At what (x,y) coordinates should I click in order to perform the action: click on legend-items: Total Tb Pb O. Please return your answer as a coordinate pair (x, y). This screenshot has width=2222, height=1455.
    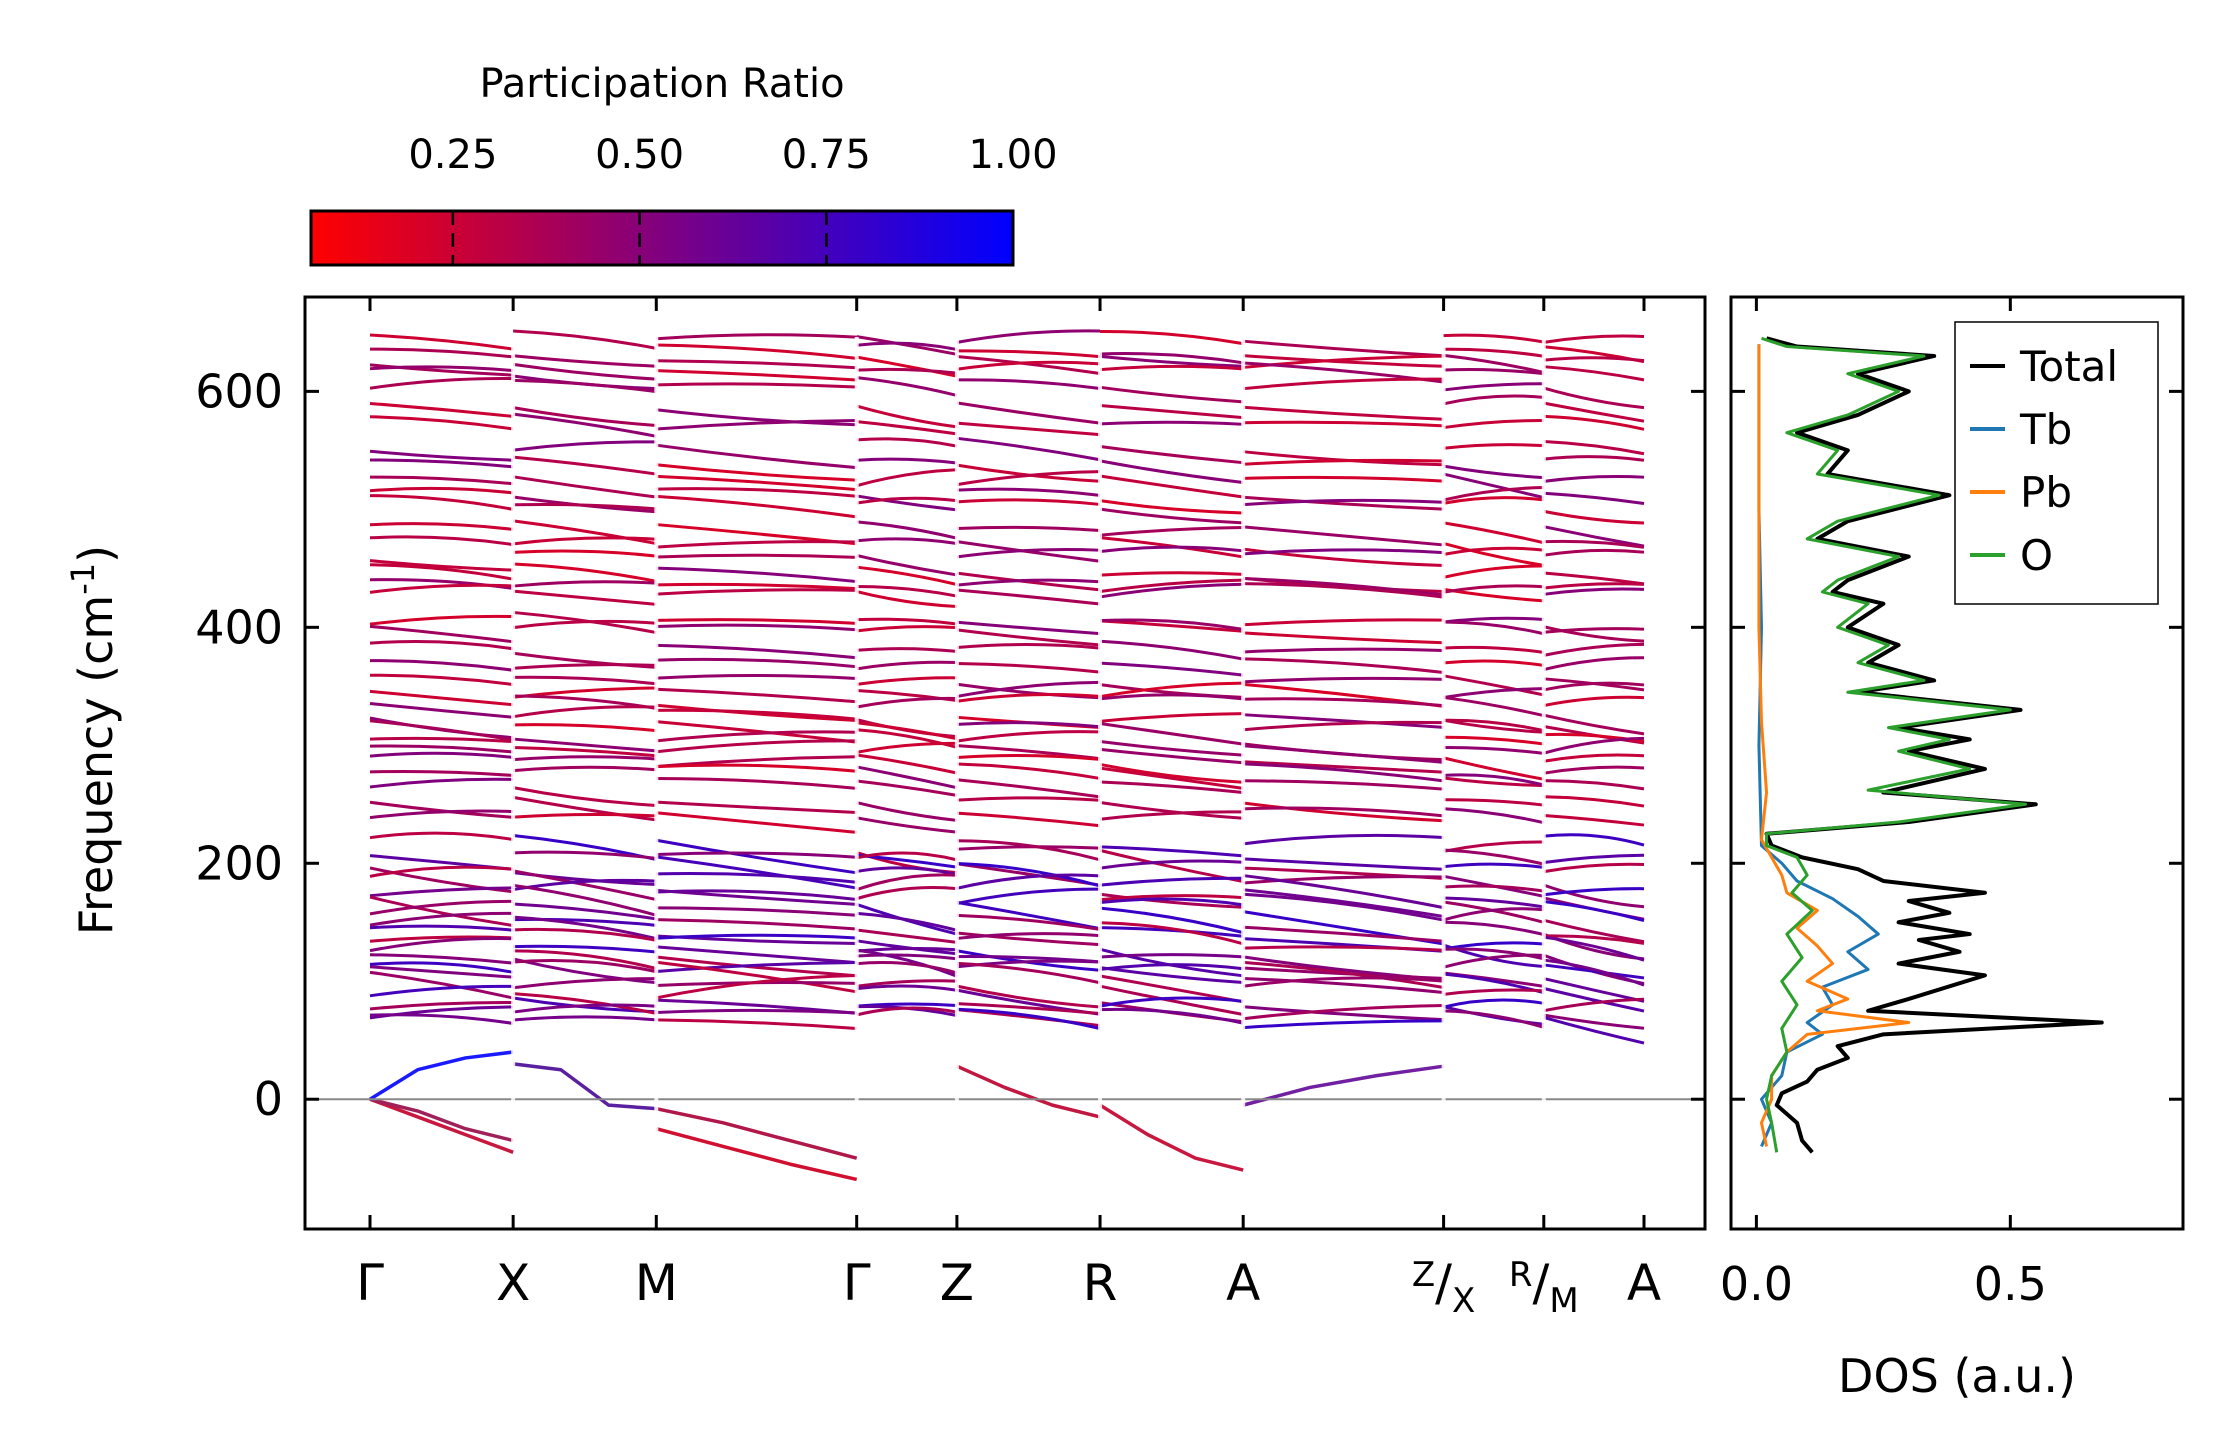
    Looking at the image, I should click on (2044, 461).